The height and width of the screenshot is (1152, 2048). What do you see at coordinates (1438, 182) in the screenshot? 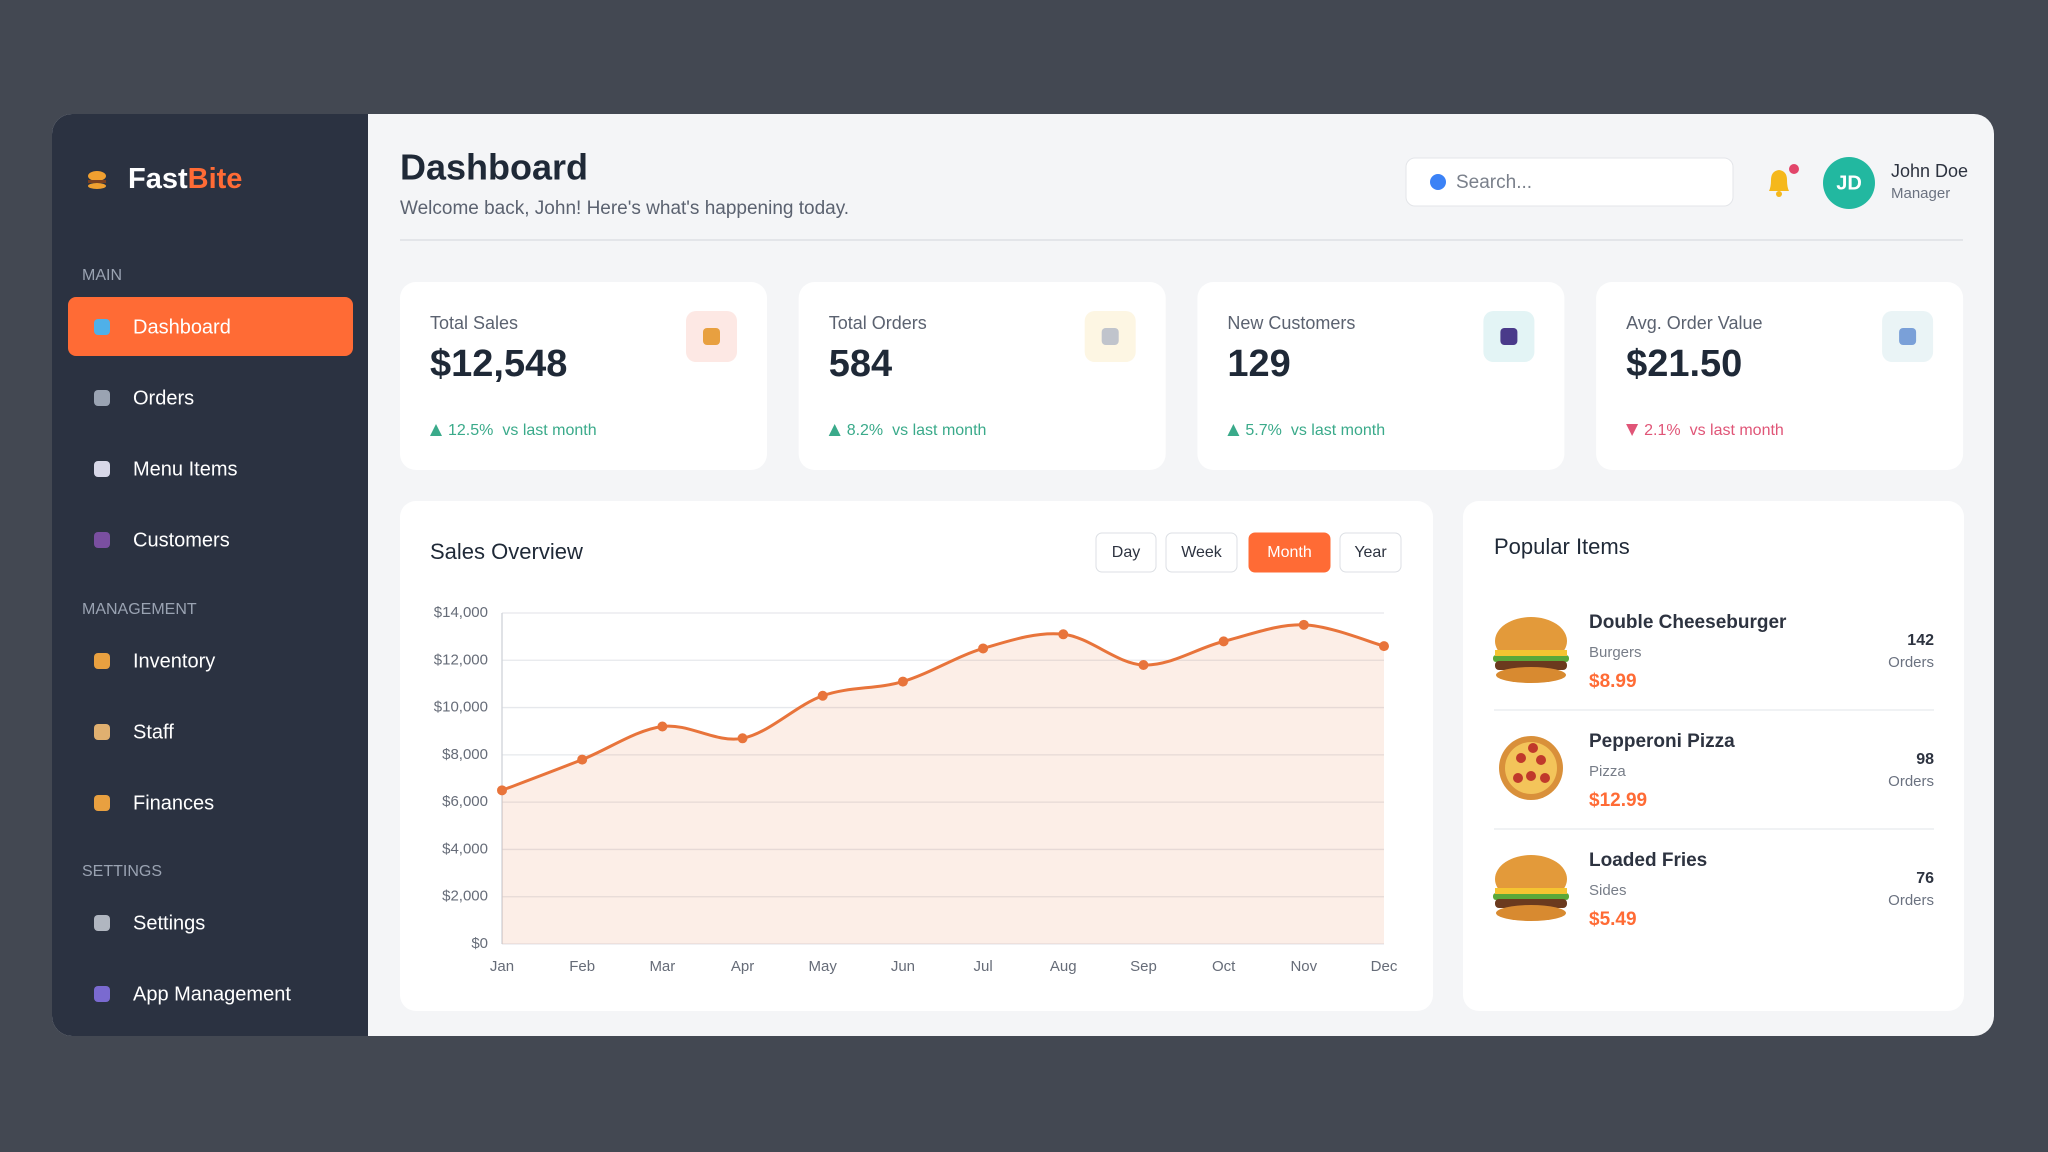
I see `search-icon` at bounding box center [1438, 182].